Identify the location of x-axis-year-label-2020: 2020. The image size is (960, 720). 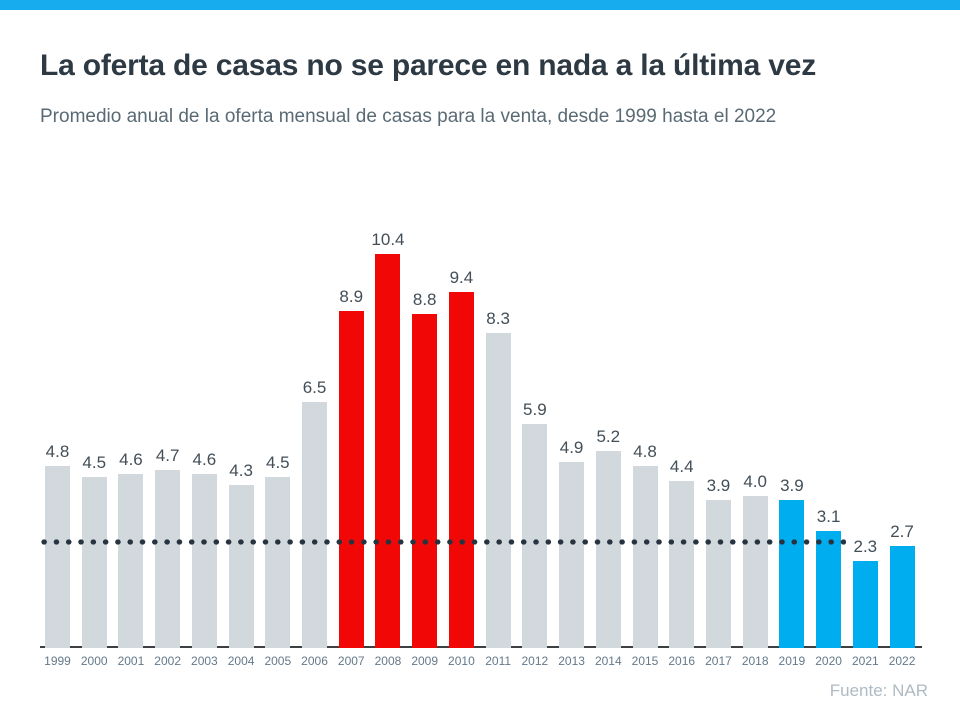
(828, 661).